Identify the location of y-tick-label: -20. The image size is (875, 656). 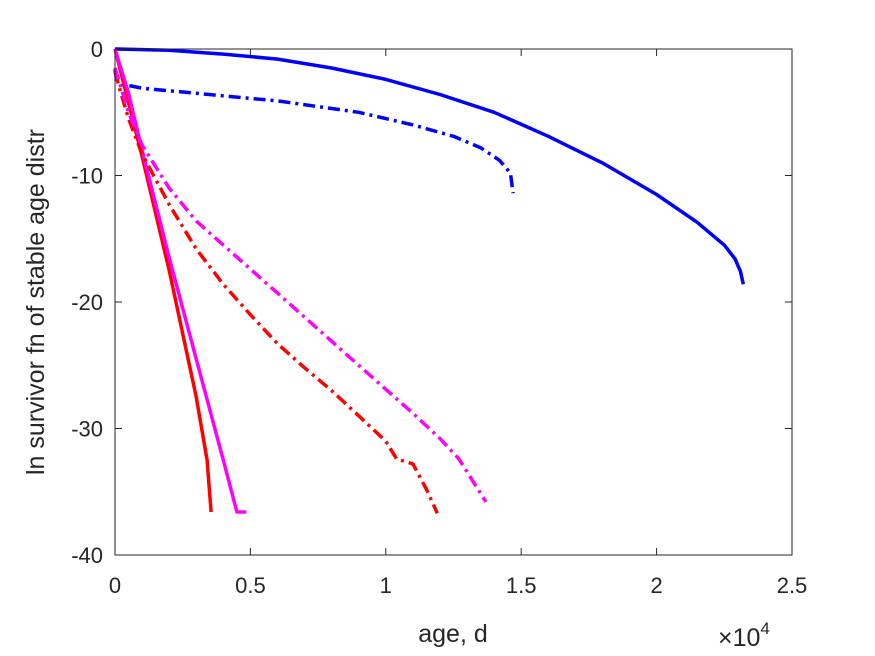
(87, 302).